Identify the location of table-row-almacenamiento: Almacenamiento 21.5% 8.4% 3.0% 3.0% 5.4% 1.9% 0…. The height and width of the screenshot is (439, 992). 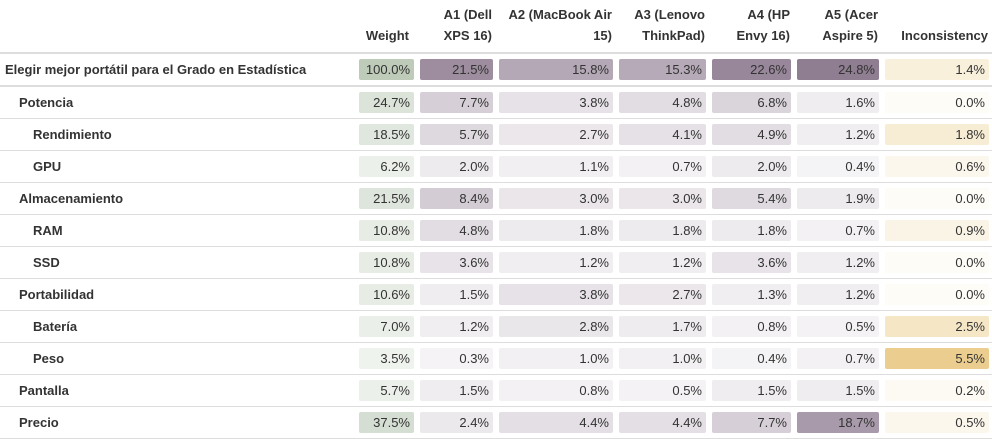
(496, 198).